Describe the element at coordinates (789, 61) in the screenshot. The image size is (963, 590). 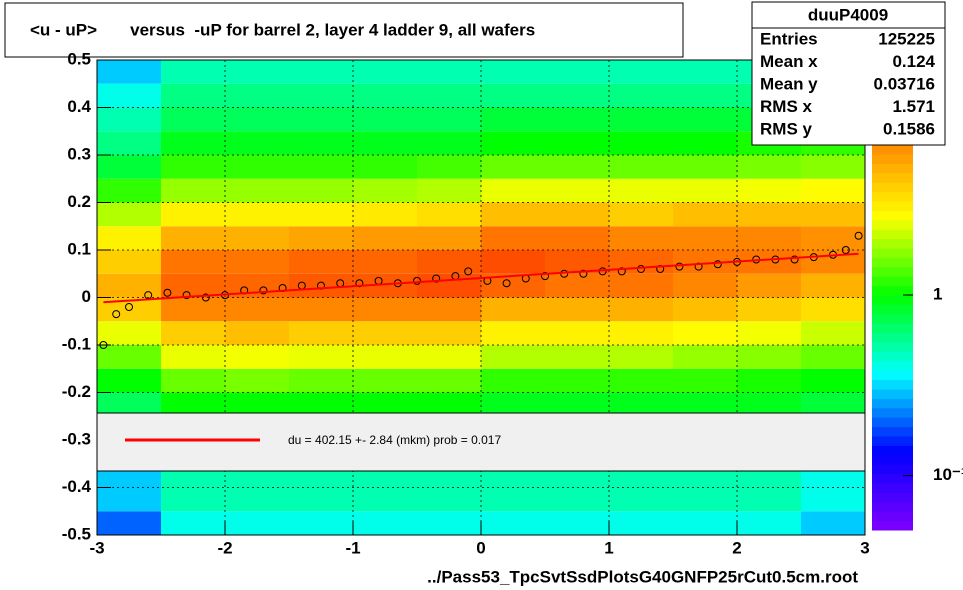
I see `stats-label: Mean x` at that location.